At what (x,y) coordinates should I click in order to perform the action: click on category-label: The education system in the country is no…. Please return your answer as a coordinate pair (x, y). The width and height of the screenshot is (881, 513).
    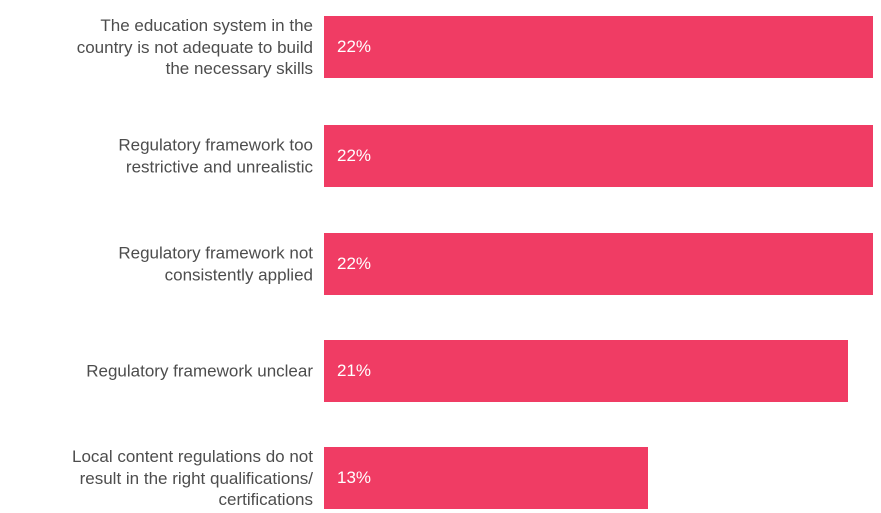
    Looking at the image, I should click on (156, 47).